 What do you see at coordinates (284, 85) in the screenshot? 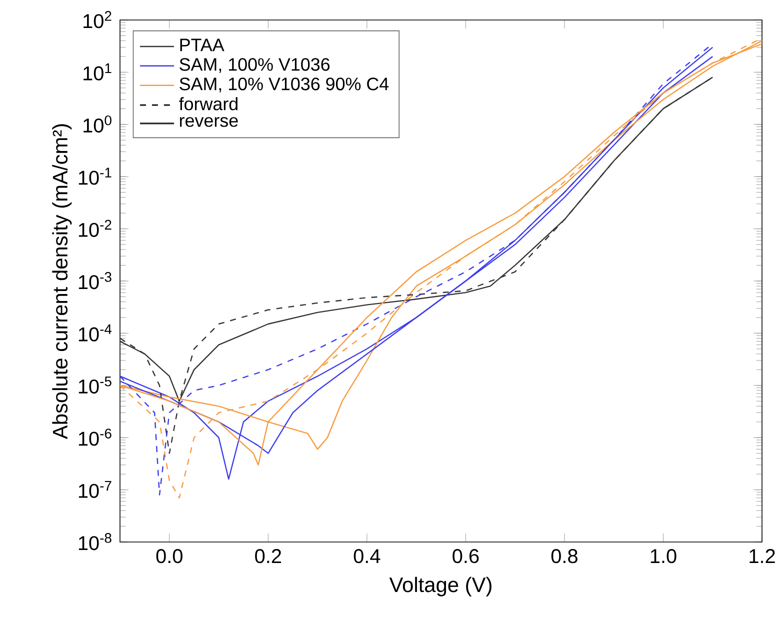
I see `legend-label: SAM, 10% V1036 90% C4` at bounding box center [284, 85].